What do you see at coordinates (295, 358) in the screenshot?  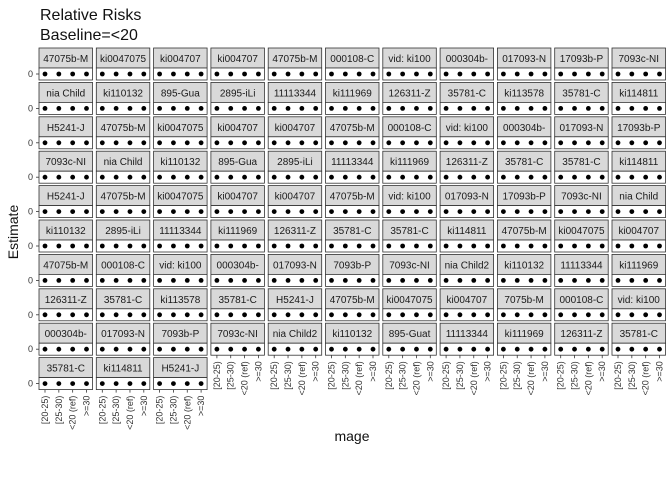 I see `facet-panel: nia Child2 [20-25) [25-30) <20 (ref) >=30` at bounding box center [295, 358].